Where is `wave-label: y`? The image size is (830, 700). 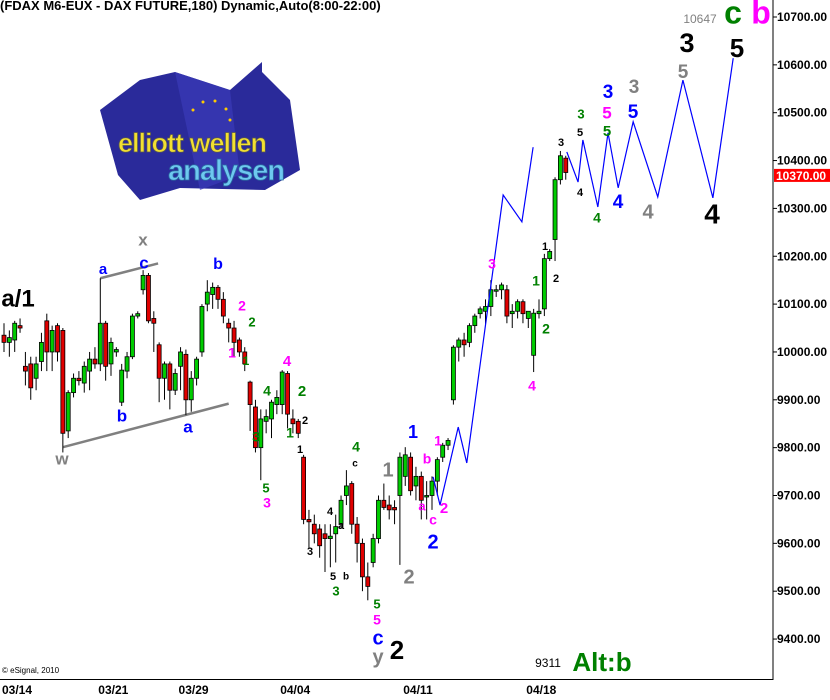 wave-label: y is located at coordinates (378, 657).